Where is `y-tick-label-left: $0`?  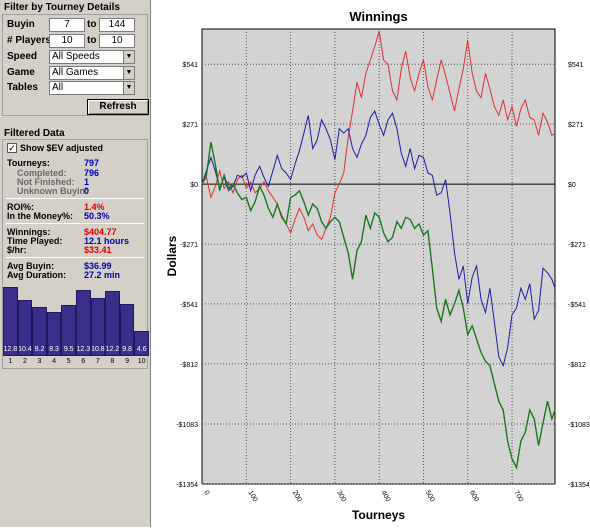
y-tick-label-left: $0 is located at coordinates (194, 185).